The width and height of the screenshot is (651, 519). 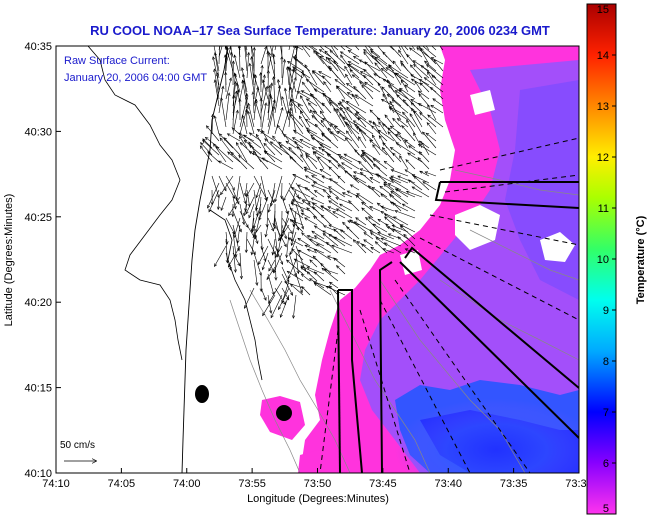 I want to click on colorbar-tick-label: 7, so click(x=606, y=413).